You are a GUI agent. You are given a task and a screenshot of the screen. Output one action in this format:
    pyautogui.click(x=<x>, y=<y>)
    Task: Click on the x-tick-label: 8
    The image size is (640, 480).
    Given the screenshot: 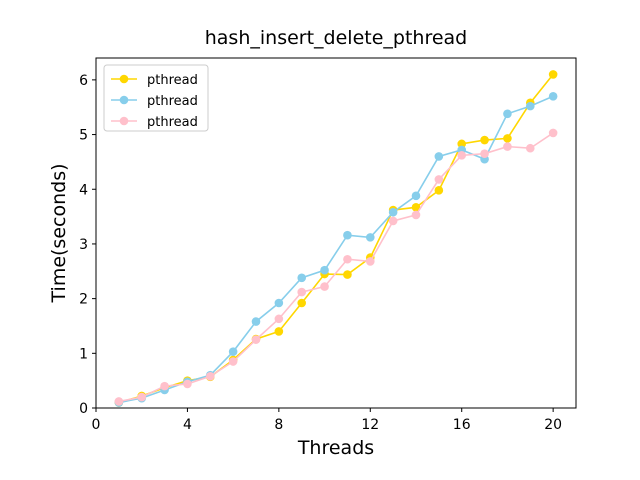 What is the action you would take?
    pyautogui.click(x=278, y=425)
    